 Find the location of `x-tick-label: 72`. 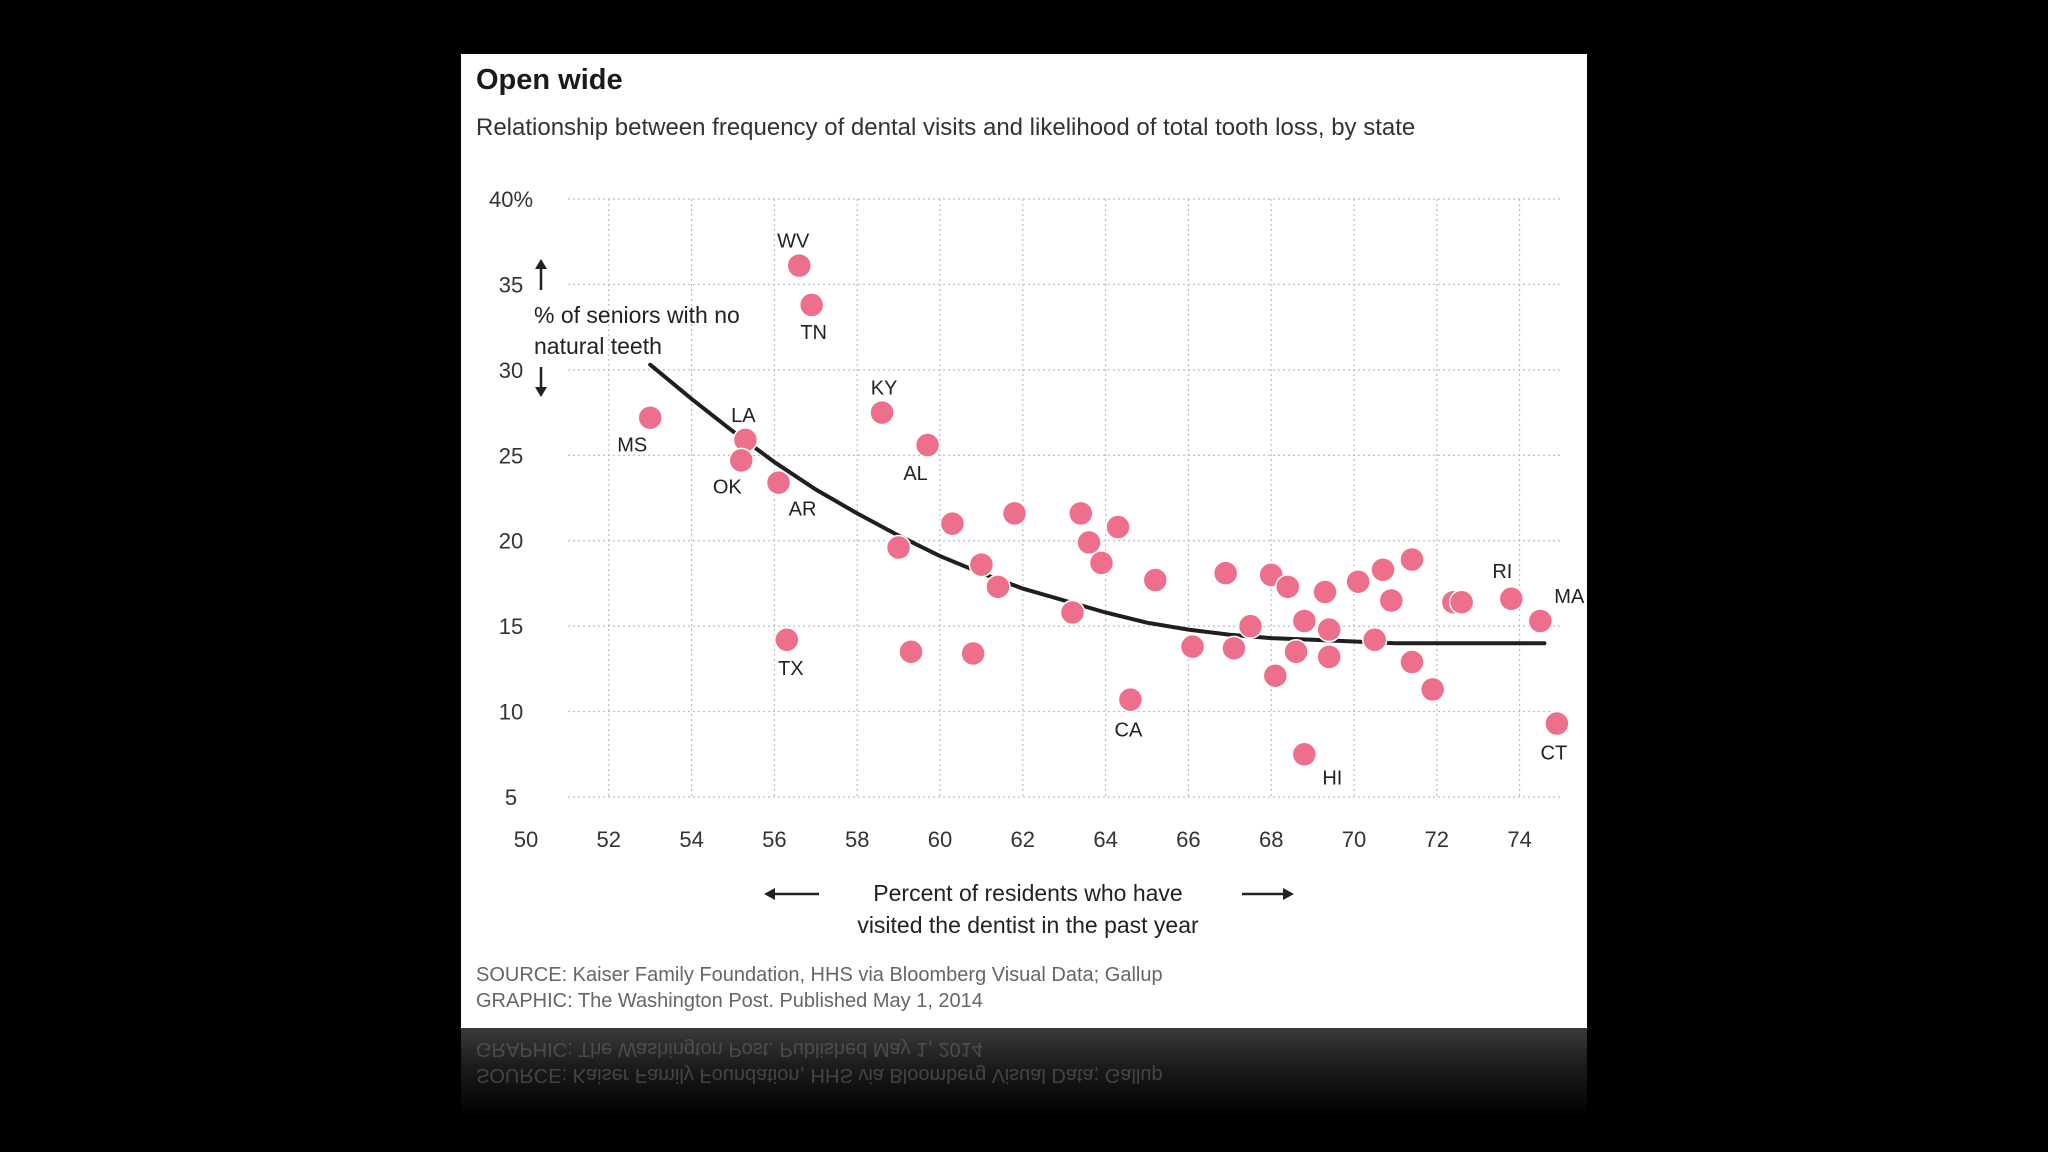

x-tick-label: 72 is located at coordinates (1437, 839).